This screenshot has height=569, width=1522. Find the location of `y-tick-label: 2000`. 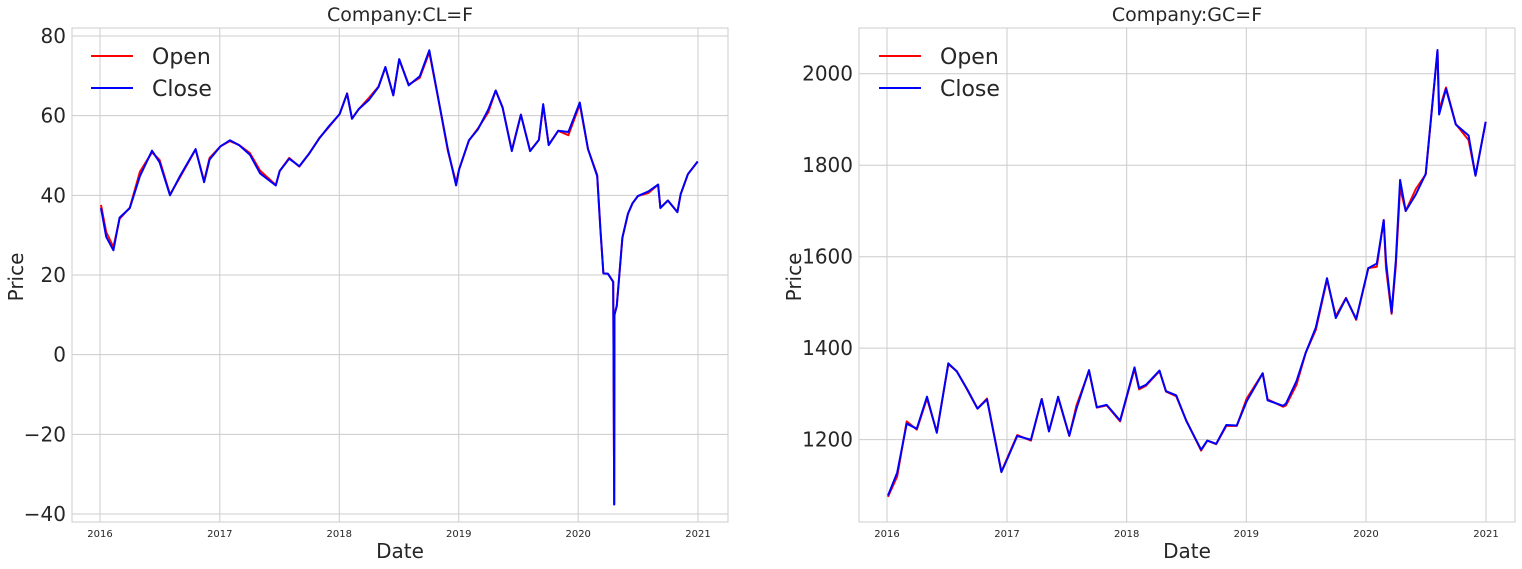

y-tick-label: 2000 is located at coordinates (827, 74).